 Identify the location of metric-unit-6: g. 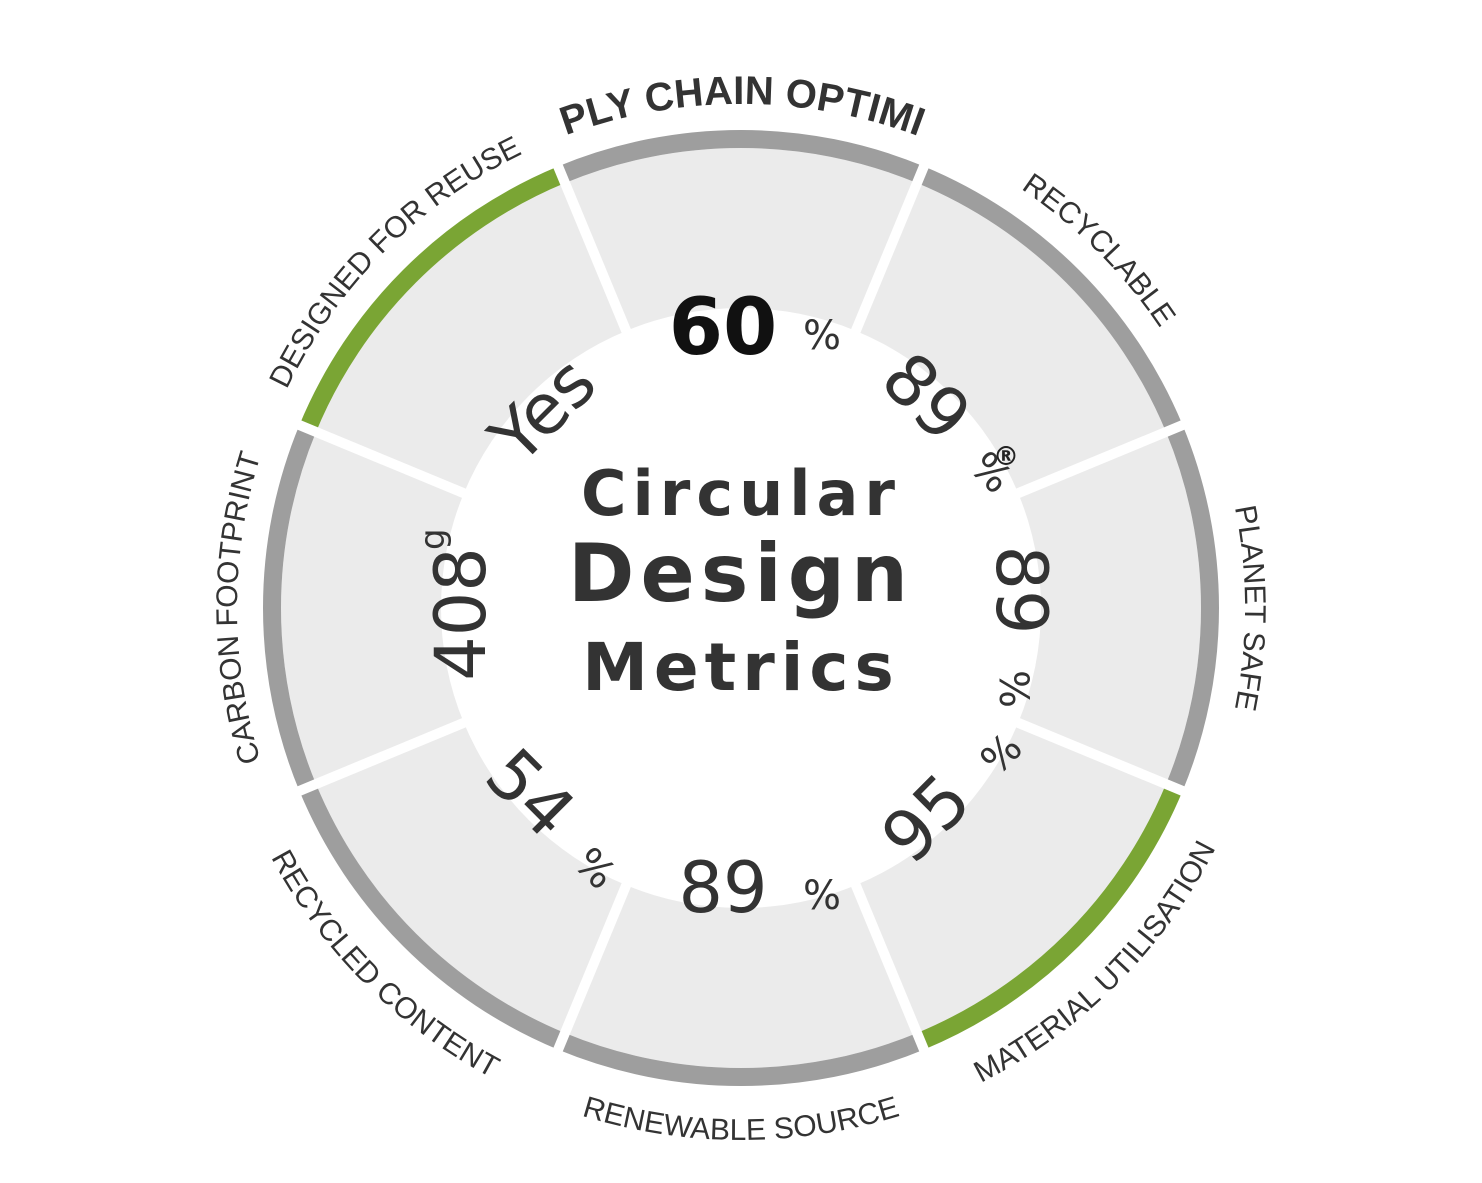
(433, 539).